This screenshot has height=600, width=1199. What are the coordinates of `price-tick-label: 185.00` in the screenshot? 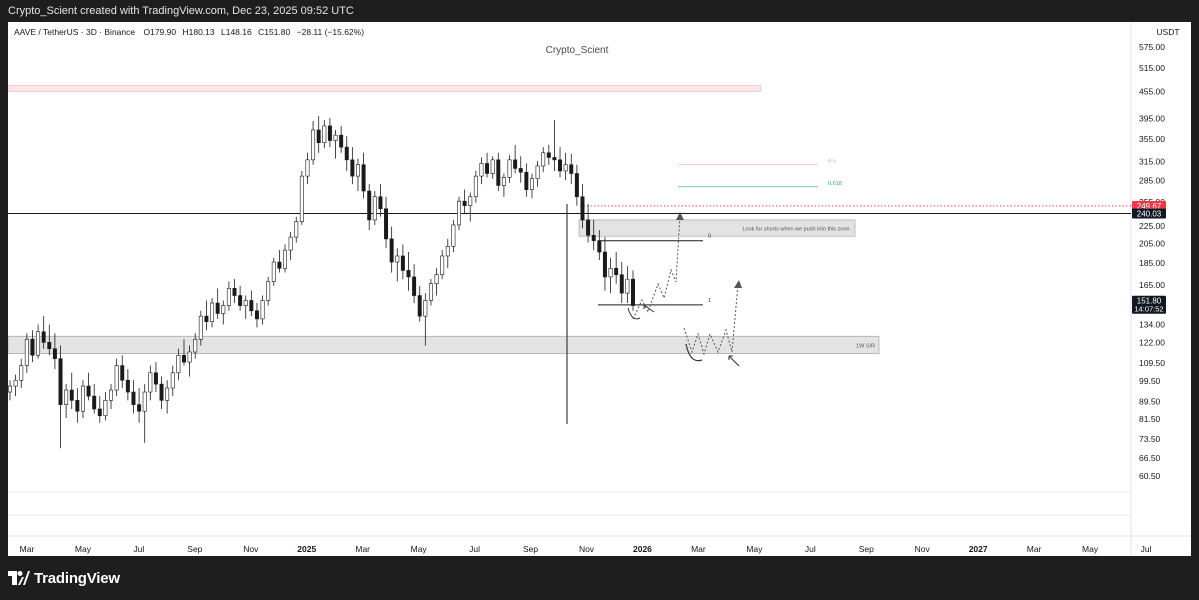 It's located at (1152, 263).